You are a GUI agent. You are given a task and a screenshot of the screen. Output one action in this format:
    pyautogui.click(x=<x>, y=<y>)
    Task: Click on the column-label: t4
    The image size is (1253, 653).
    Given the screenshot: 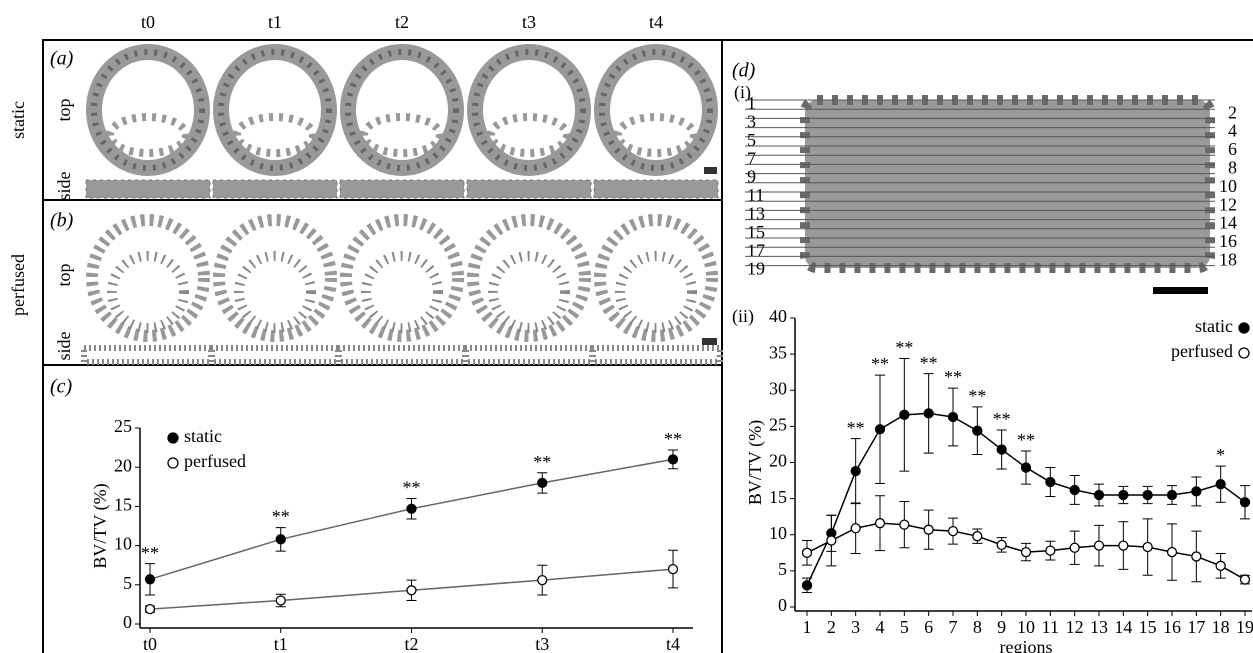 What is the action you would take?
    pyautogui.click(x=656, y=22)
    